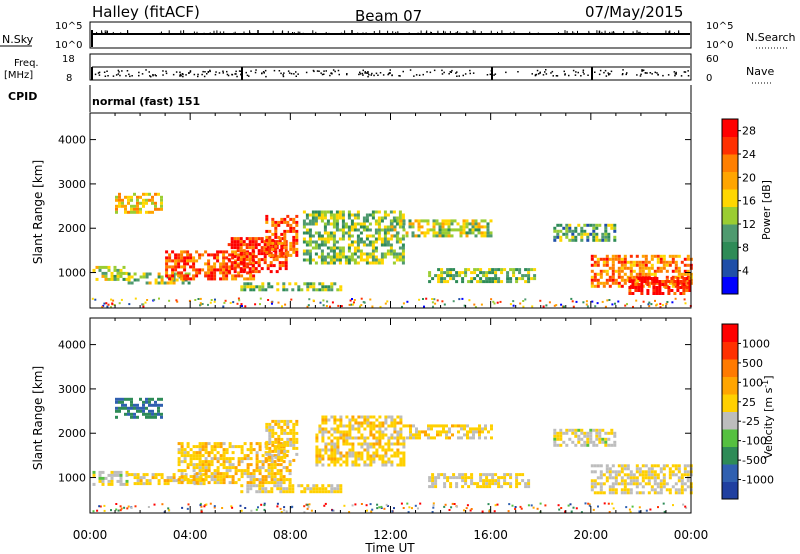  Describe the element at coordinates (391, 535) in the screenshot. I see `time-axis: 00:00 04:00 08:00 12:00 16:00 20:00 00:00` at that location.